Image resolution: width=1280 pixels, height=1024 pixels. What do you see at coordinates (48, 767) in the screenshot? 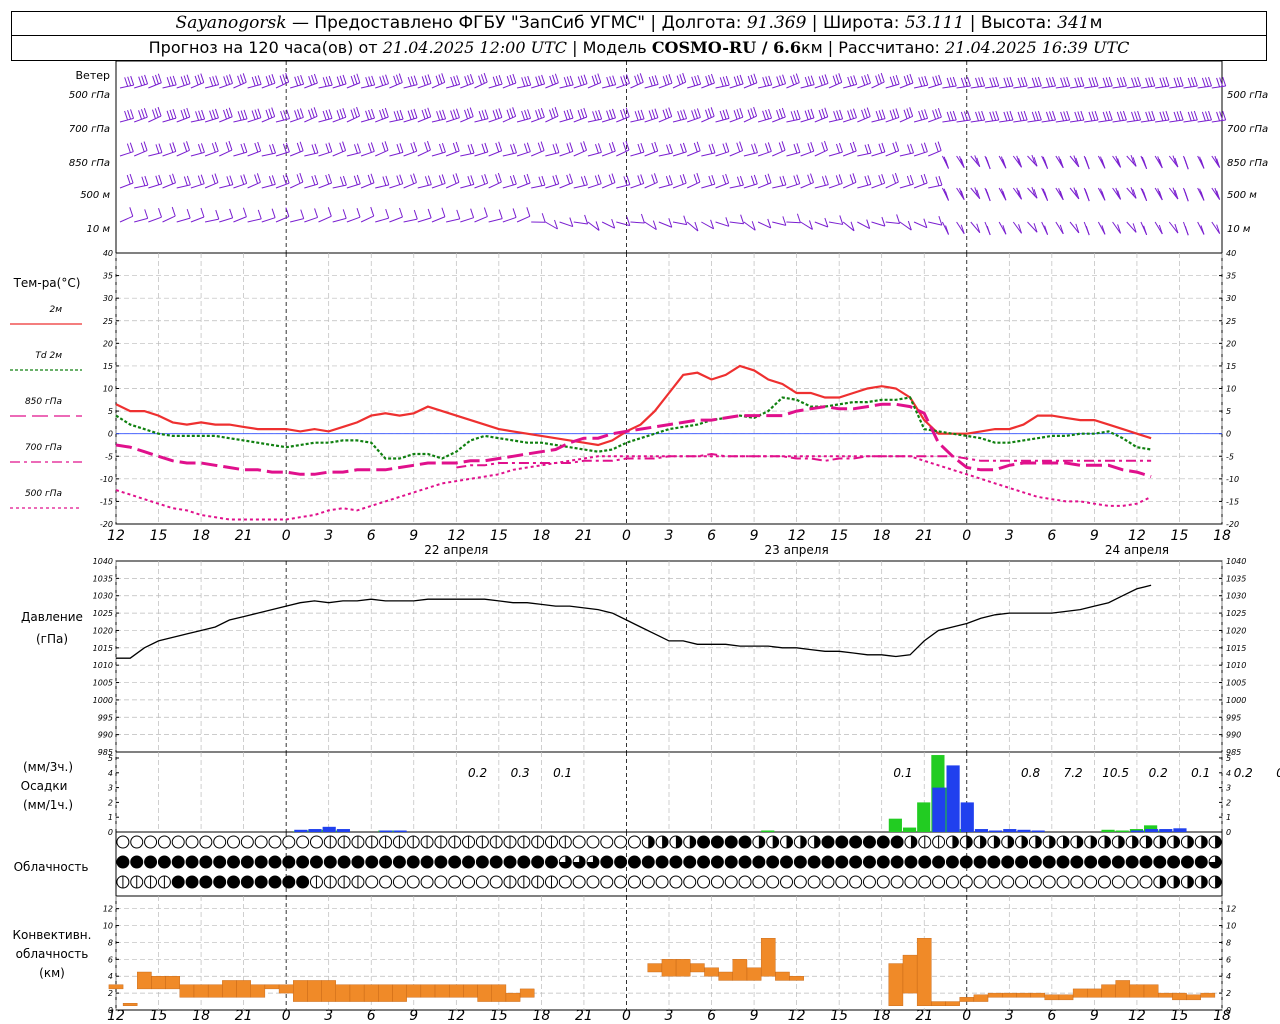
I see `precip-unit-3h: (мм/3ч.)` at bounding box center [48, 767].